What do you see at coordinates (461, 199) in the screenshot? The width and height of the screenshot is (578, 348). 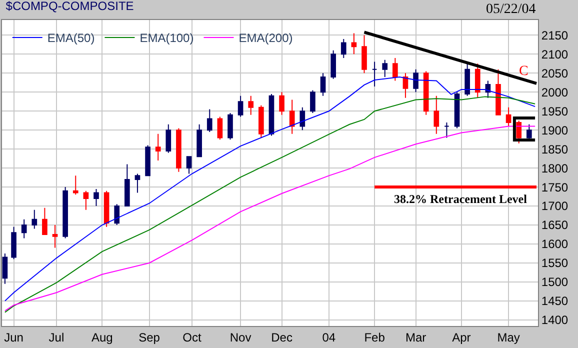 I see `annotation: 38.2% Retracement Level` at bounding box center [461, 199].